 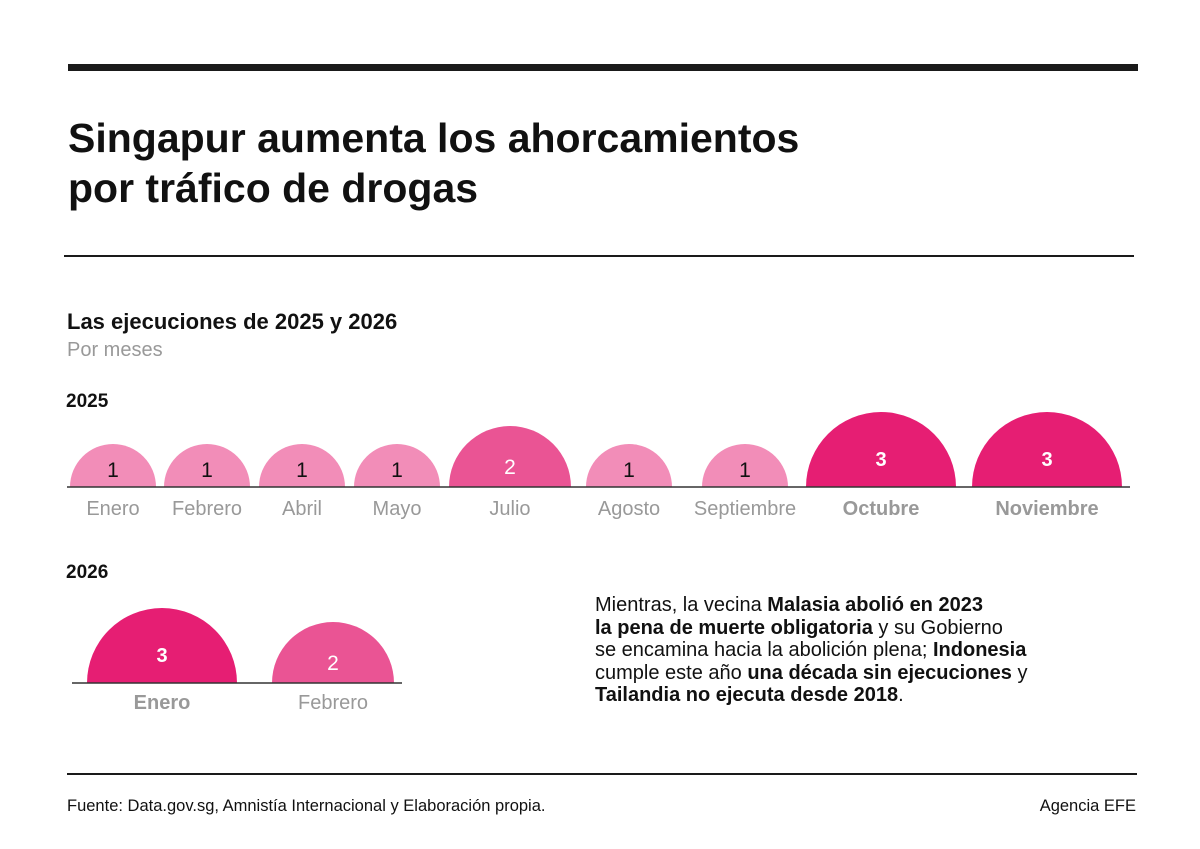 What do you see at coordinates (603, 67) in the screenshot?
I see `top-rule` at bounding box center [603, 67].